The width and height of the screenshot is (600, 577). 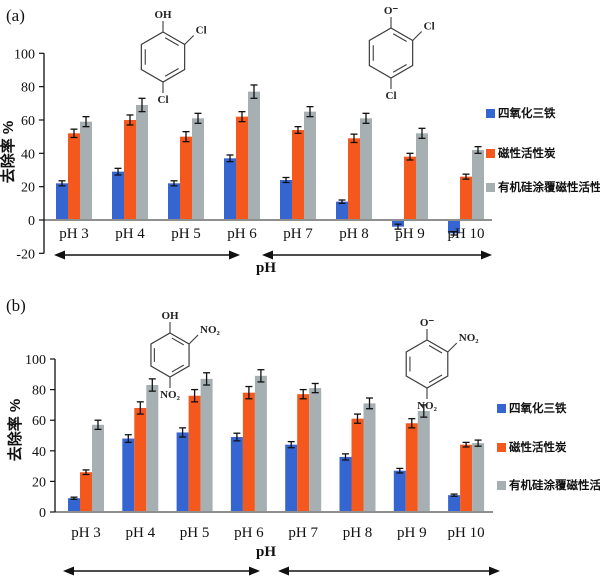 What do you see at coordinates (28, 188) in the screenshot?
I see `y-tick-label: 20` at bounding box center [28, 188].